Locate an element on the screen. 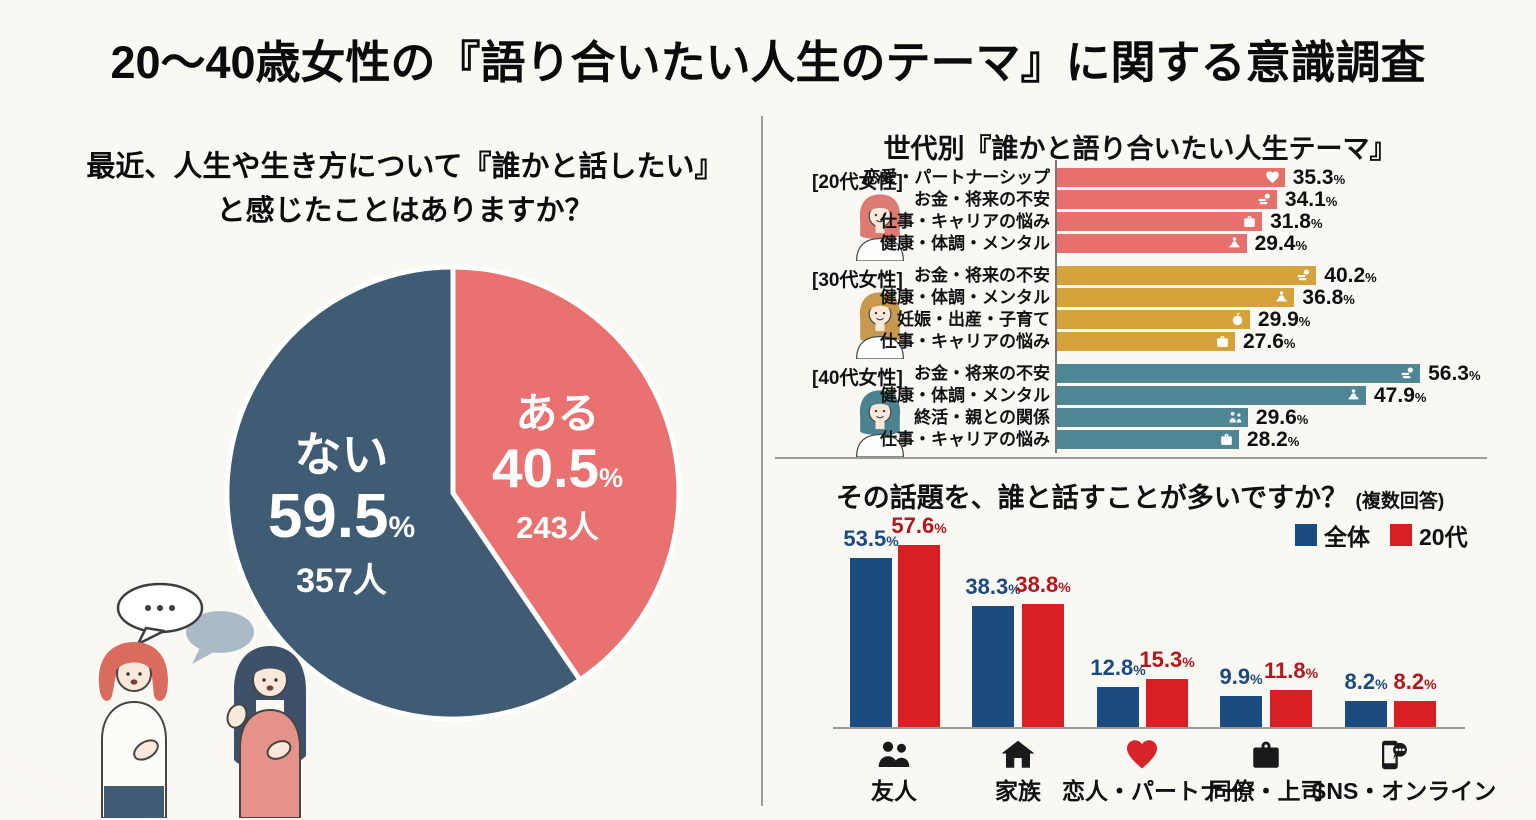 This screenshot has width=1536, height=820. bar-value: 9.9% is located at coordinates (1241, 676).